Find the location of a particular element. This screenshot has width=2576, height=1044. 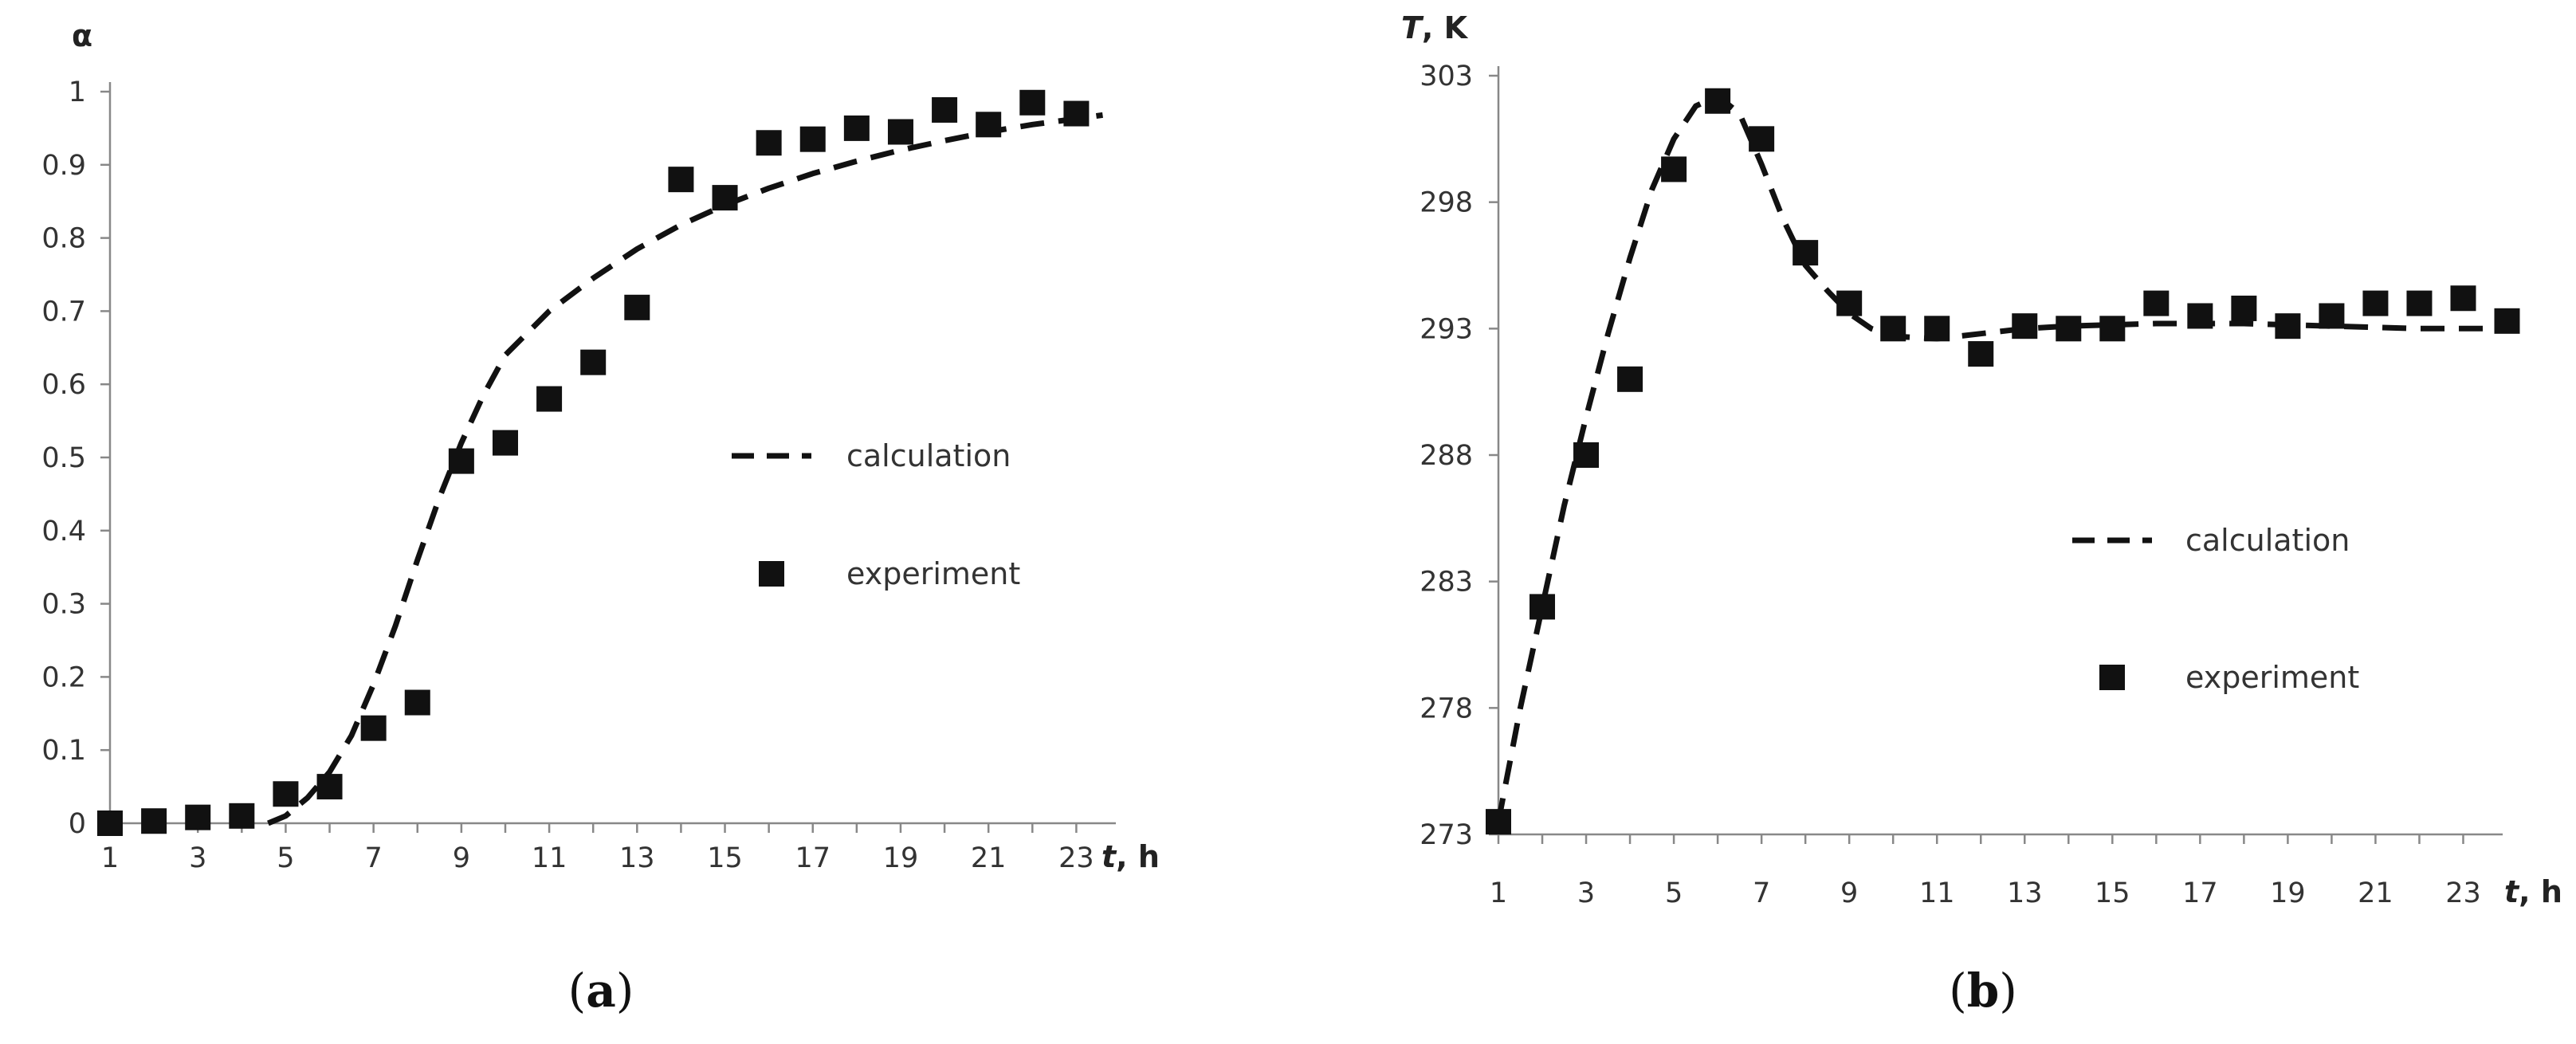

y-axis-title: α is located at coordinates (82, 35).